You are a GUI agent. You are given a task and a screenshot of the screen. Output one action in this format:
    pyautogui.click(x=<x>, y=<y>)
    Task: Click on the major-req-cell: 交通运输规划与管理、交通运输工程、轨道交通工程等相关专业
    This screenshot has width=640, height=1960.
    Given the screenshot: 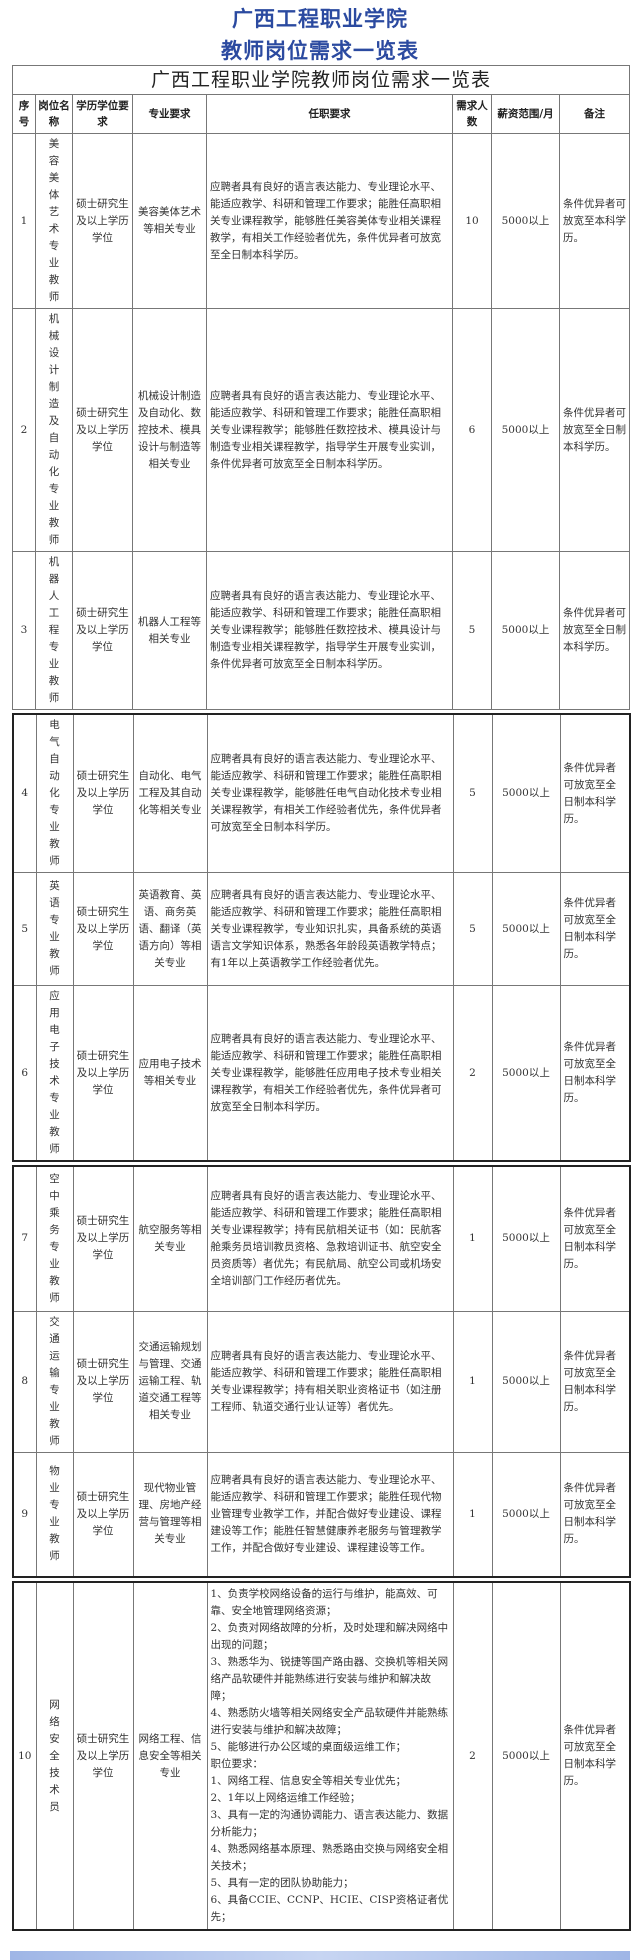 What is the action you would take?
    pyautogui.click(x=170, y=1381)
    